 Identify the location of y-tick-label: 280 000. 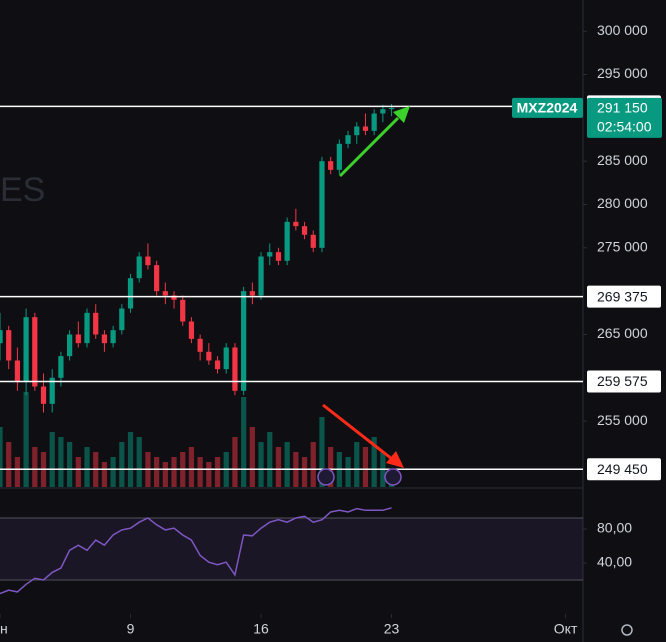
(622, 203).